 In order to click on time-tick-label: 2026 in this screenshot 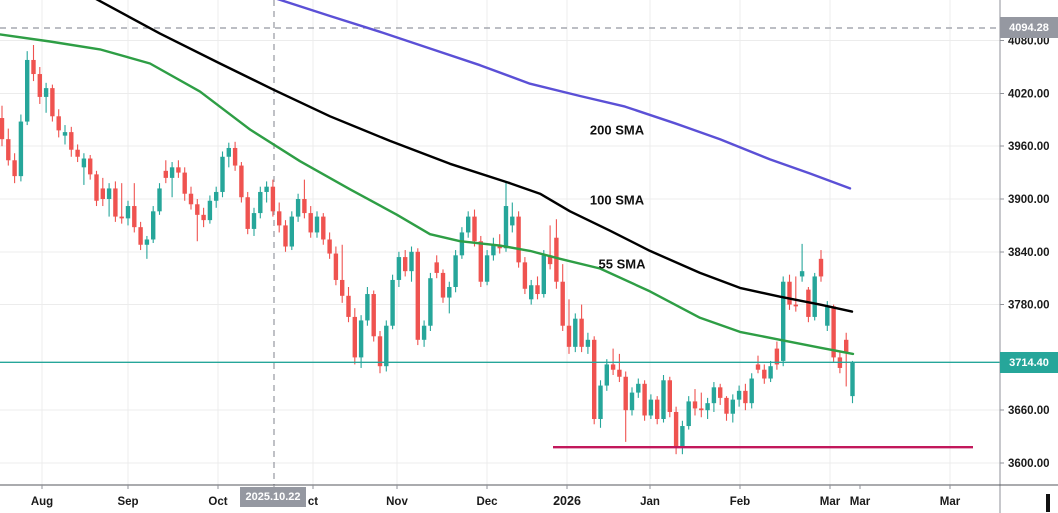, I will do `click(567, 501)`.